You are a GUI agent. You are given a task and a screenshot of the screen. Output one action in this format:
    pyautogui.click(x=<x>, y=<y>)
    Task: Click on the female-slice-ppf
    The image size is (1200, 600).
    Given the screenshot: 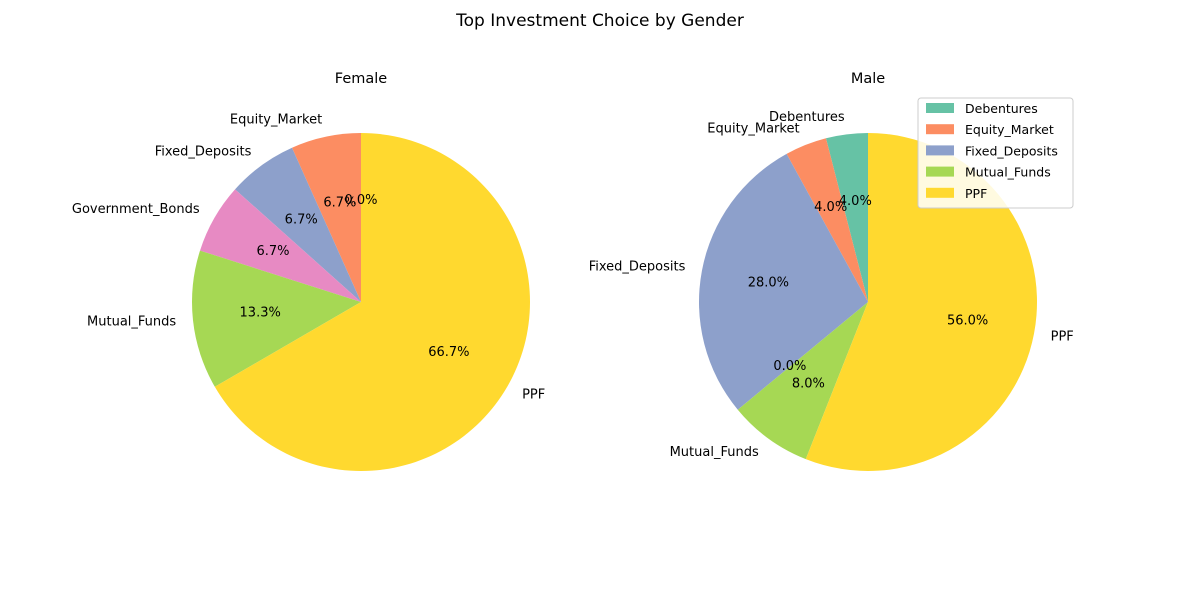 What is the action you would take?
    pyautogui.click(x=372, y=302)
    